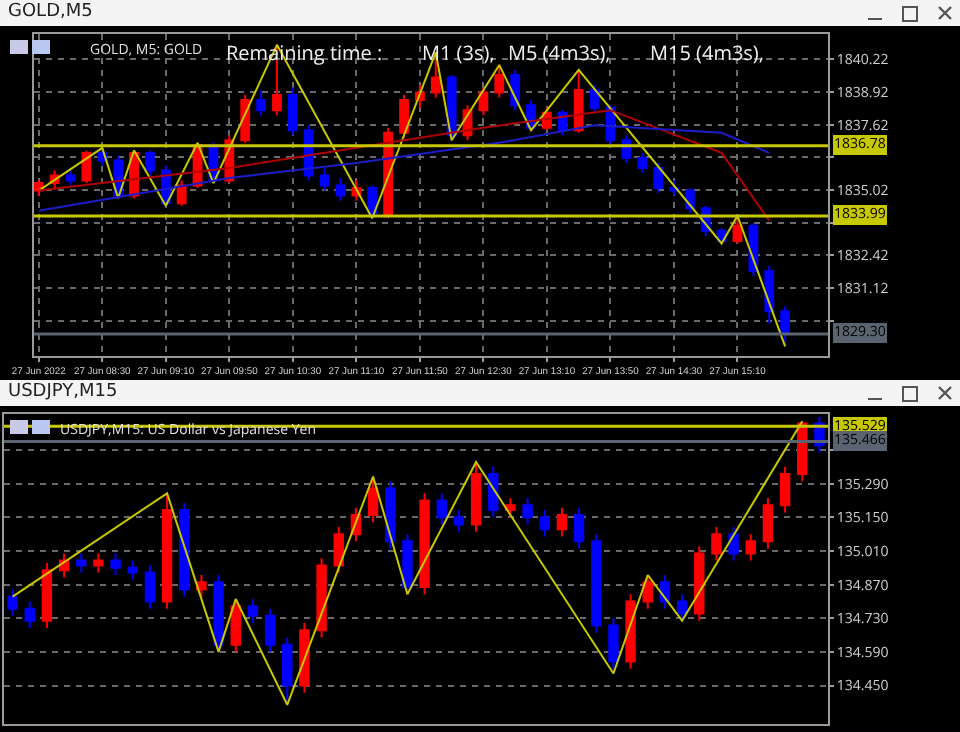 Image resolution: width=960 pixels, height=732 pixels. Describe the element at coordinates (458, 52) in the screenshot. I see `annotation: M1 (3s),` at that location.